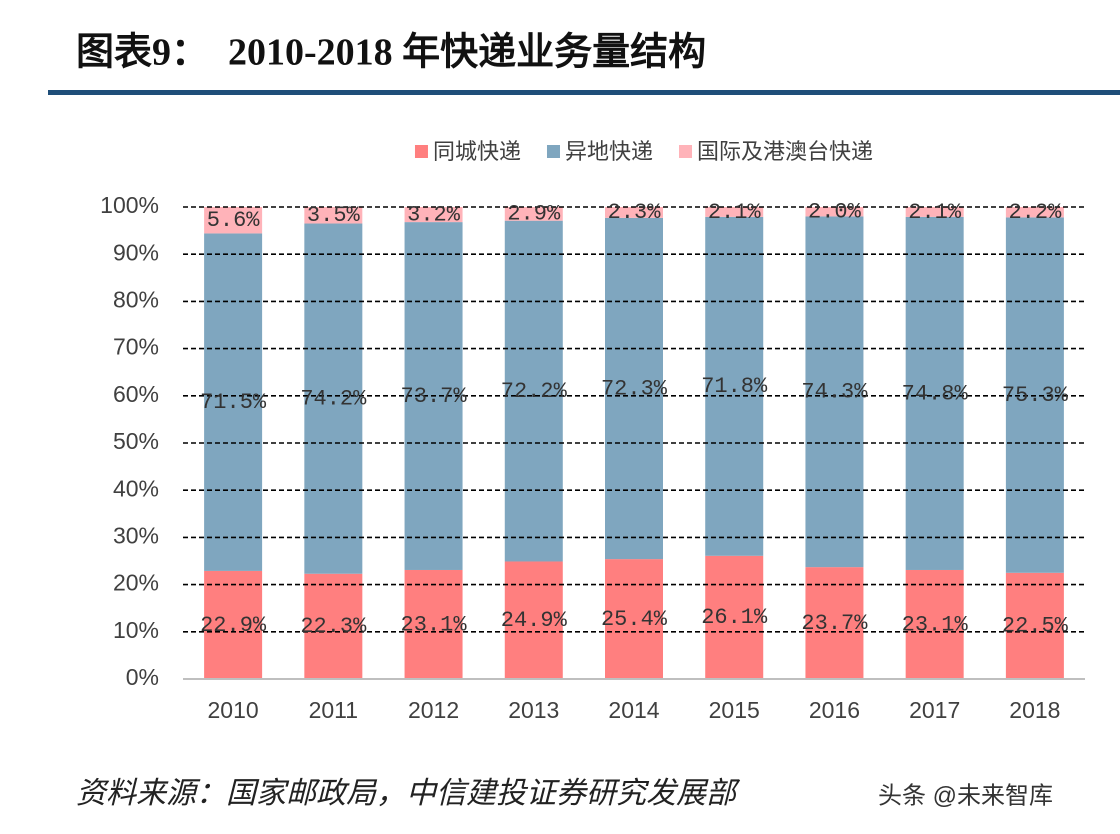 The height and width of the screenshot is (834, 1120). Describe the element at coordinates (834, 710) in the screenshot. I see `x-tick-label: 2016` at that location.